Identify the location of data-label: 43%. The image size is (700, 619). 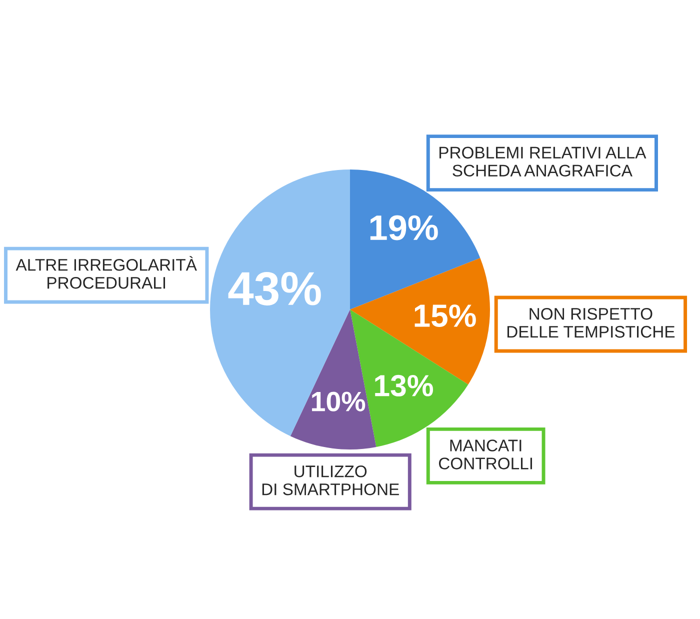
(274, 289).